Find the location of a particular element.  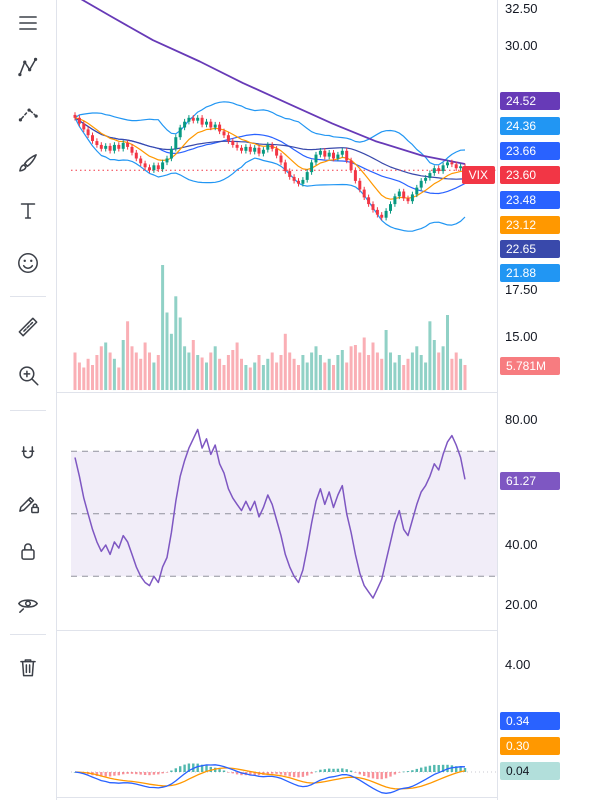

lock-icon is located at coordinates (28, 551).